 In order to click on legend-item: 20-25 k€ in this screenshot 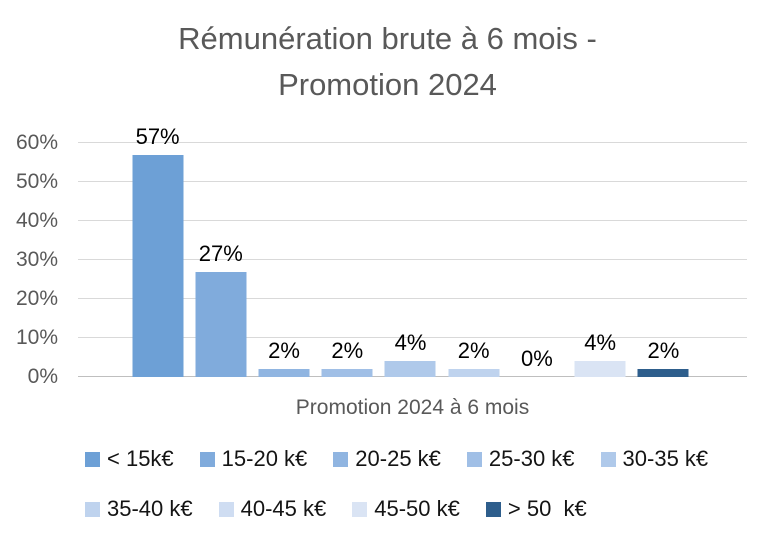, I will do `click(387, 459)`.